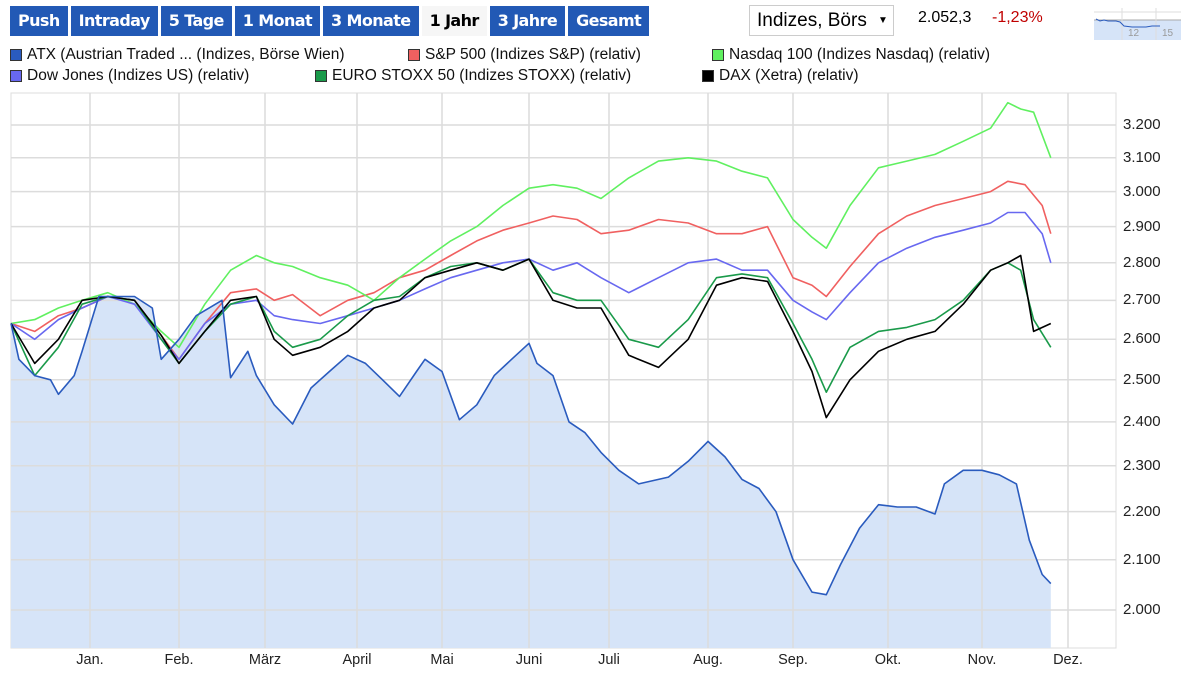 This screenshot has height=678, width=1181. What do you see at coordinates (442, 660) in the screenshot?
I see `x-tick-label: Mai` at bounding box center [442, 660].